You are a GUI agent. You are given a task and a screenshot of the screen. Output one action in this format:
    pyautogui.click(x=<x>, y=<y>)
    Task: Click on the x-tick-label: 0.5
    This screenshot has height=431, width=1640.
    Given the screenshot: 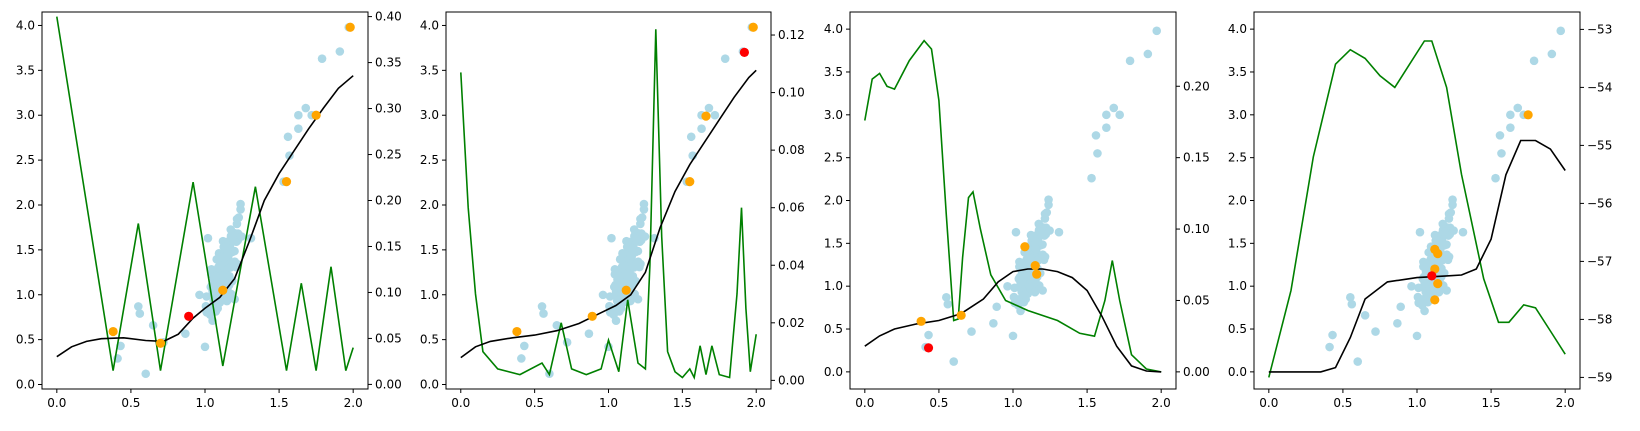 What is the action you would take?
    pyautogui.click(x=938, y=403)
    